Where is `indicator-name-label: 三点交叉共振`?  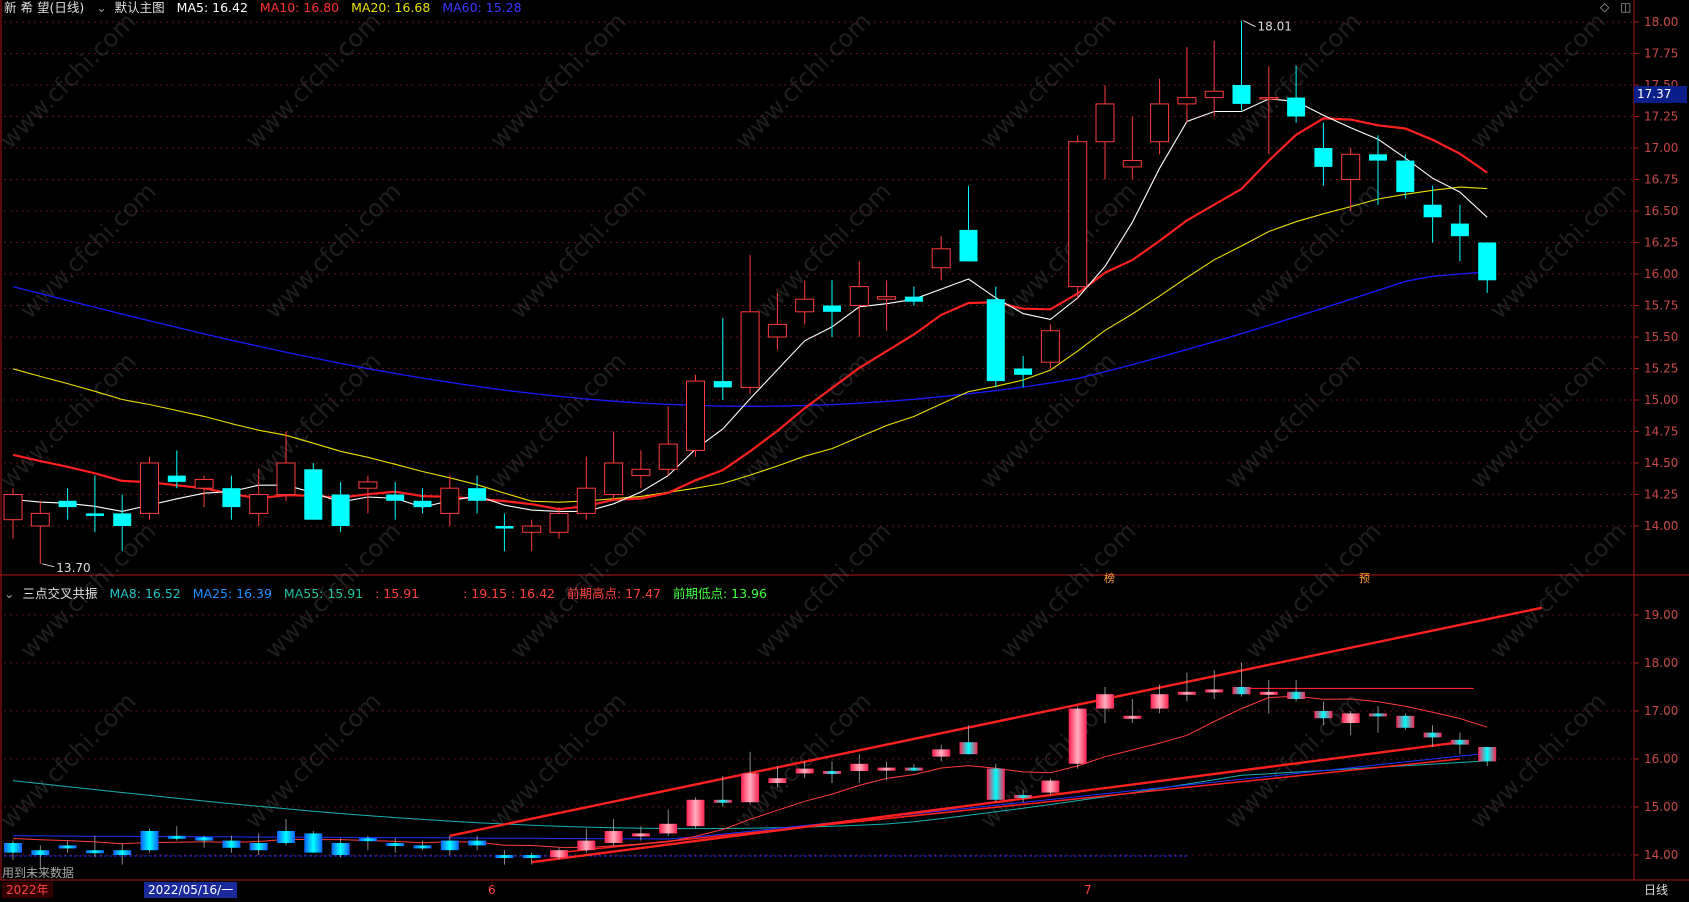
indicator-name-label: 三点交叉共振 is located at coordinates (60, 593).